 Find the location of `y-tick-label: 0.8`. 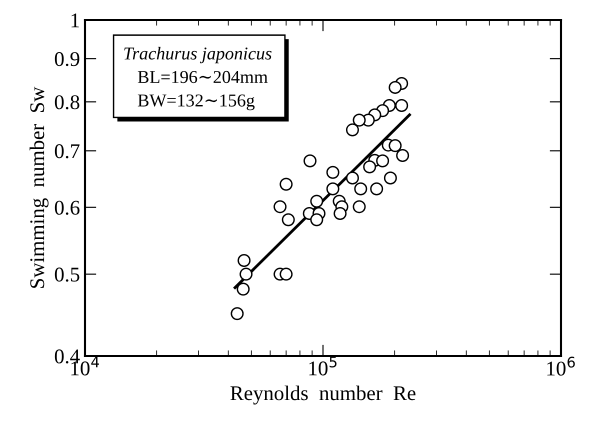

y-tick-label: 0.8 is located at coordinates (67, 102).